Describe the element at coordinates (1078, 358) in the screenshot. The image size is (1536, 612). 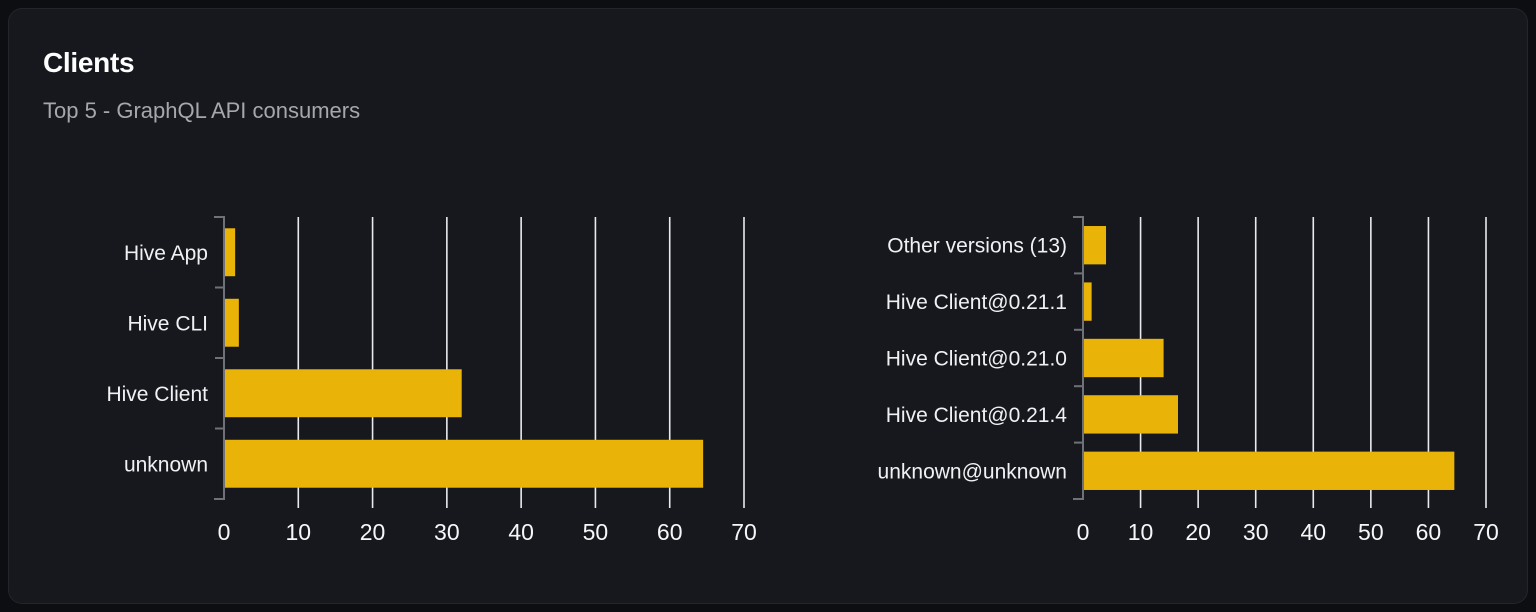
I see `y-axis-line` at that location.